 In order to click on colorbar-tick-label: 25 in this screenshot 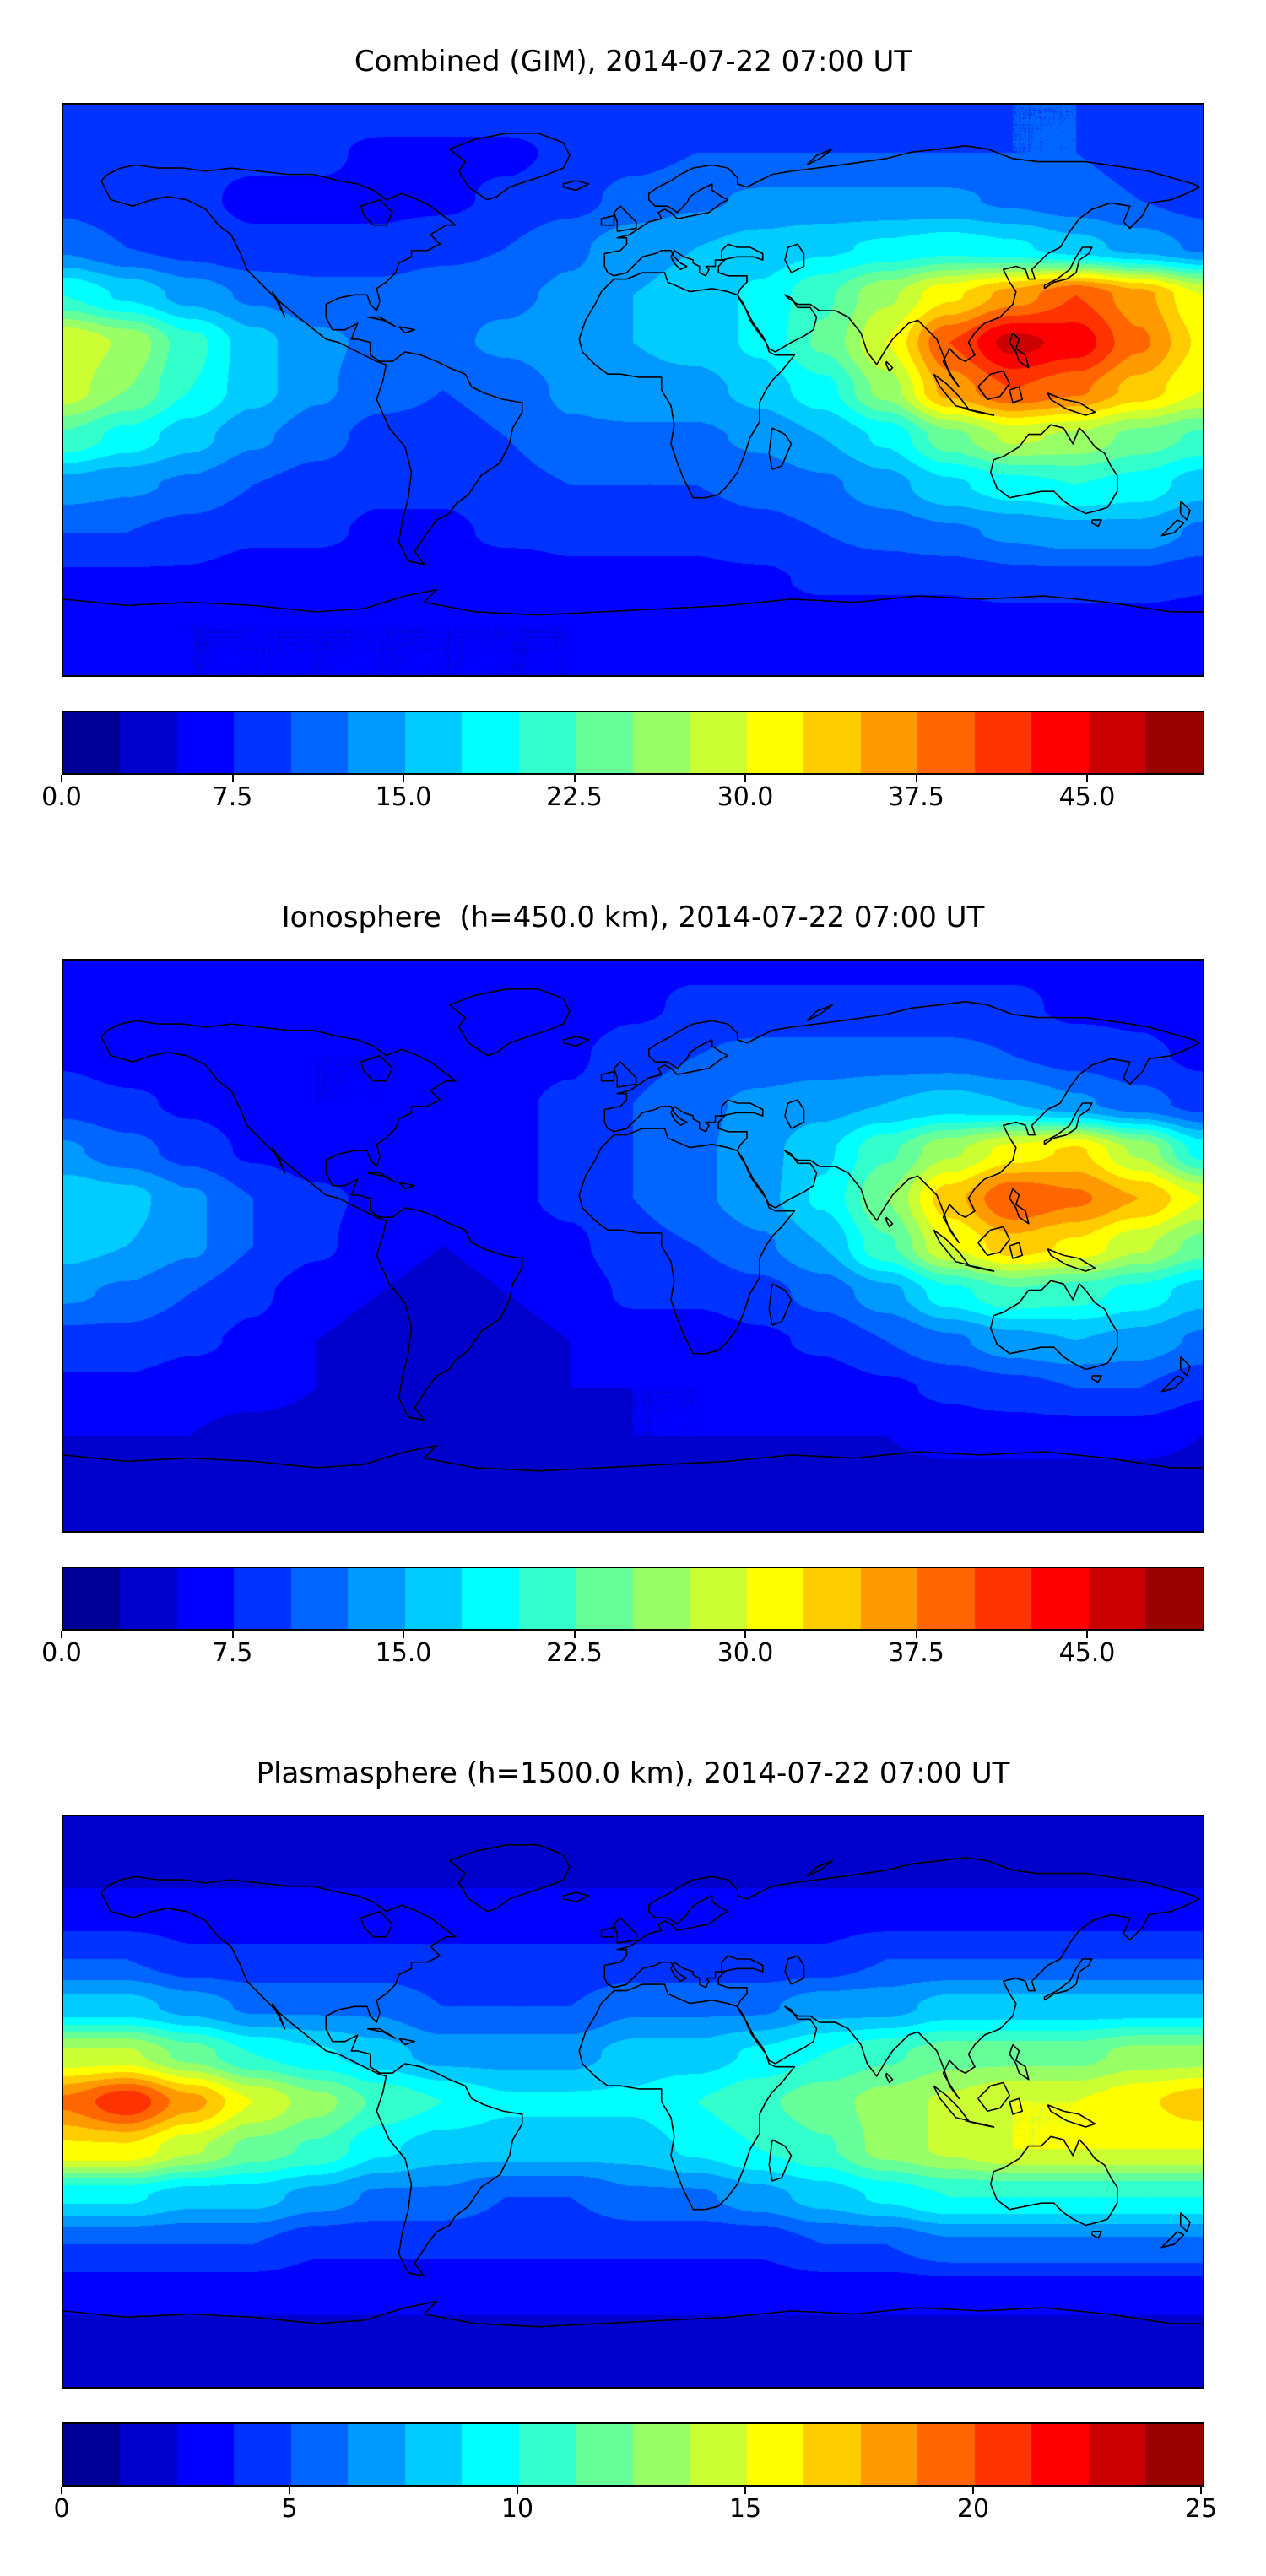, I will do `click(1201, 2509)`.